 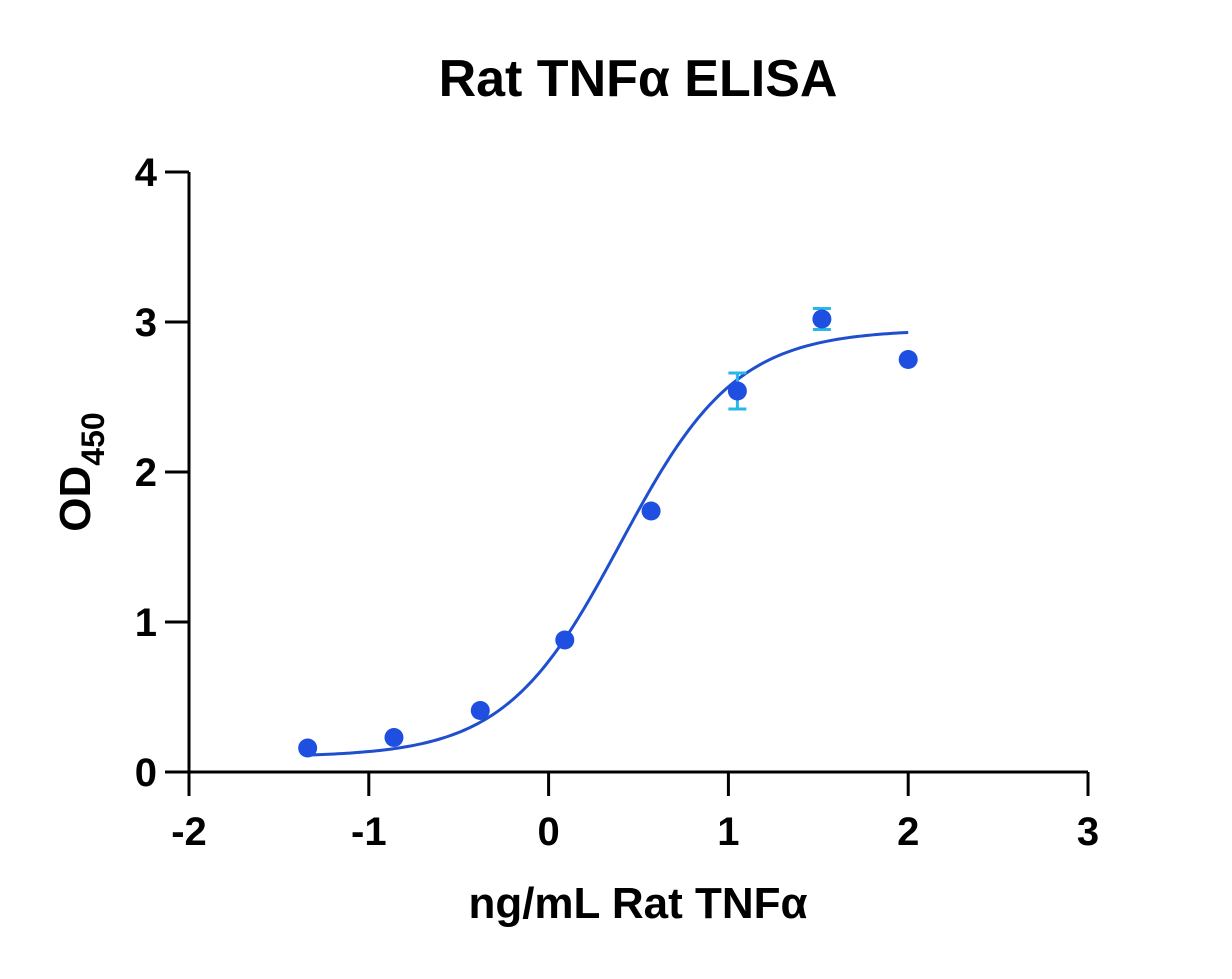 I want to click on x-tick-label: 1, so click(x=728, y=832).